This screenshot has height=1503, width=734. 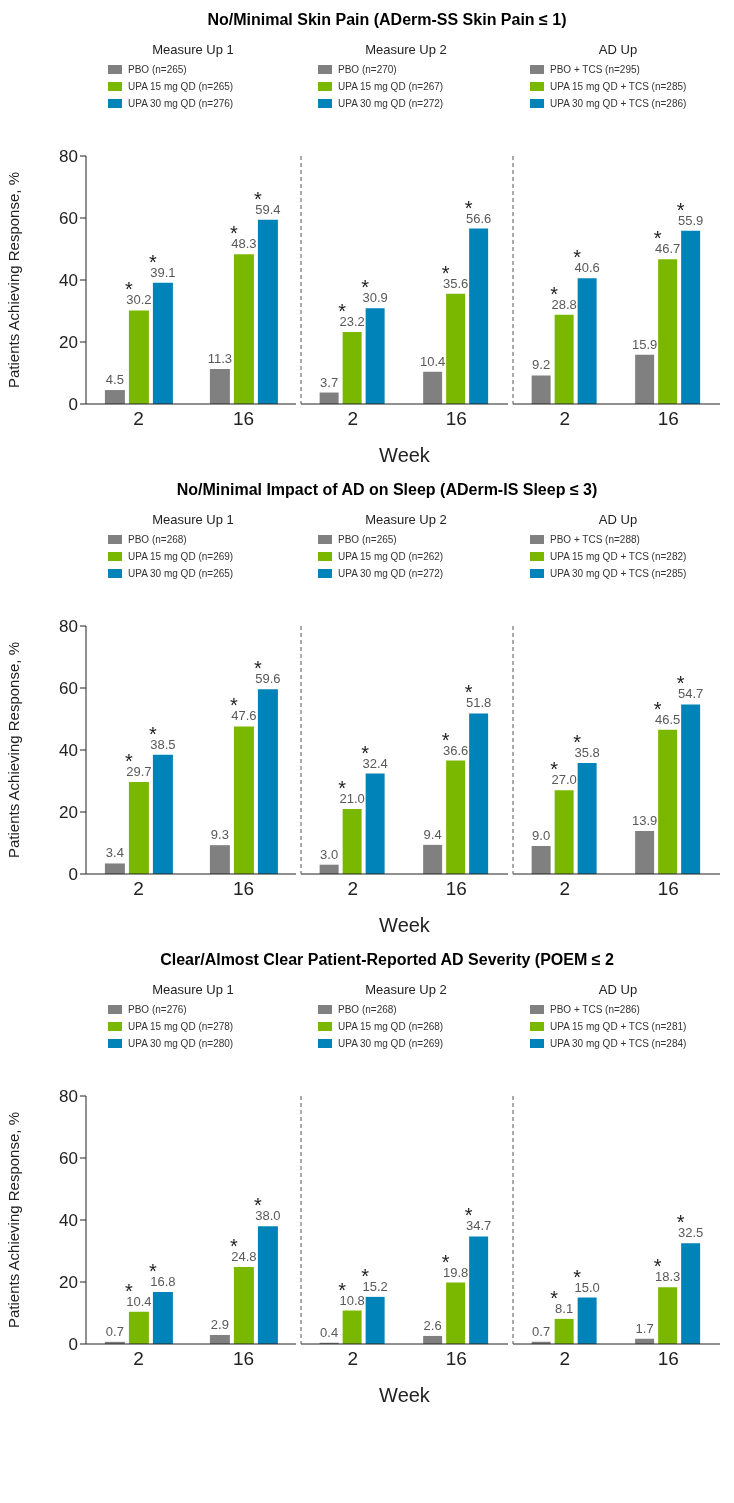 I want to click on legend-label: UPA 15 mg QD (n=268), so click(x=391, y=1026).